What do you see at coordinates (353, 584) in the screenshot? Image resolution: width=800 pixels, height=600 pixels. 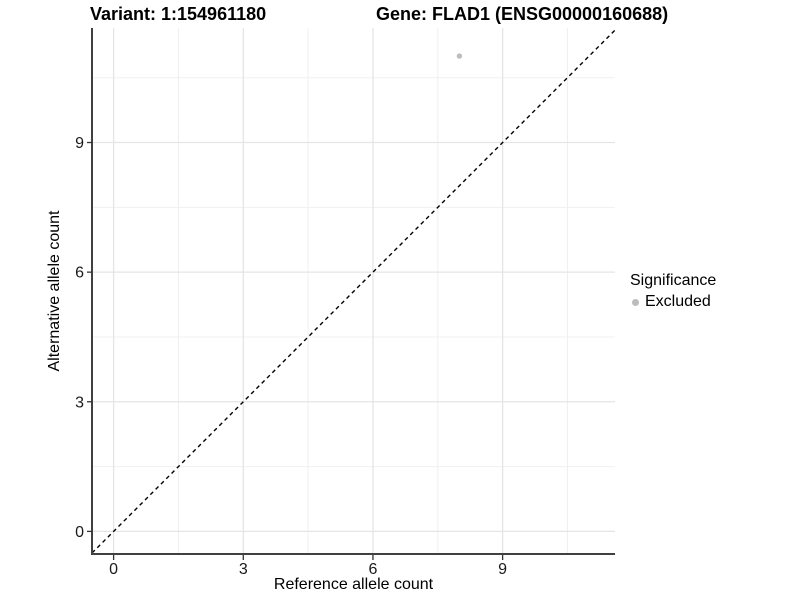 I see `x-axis-label: Reference allele count` at bounding box center [353, 584].